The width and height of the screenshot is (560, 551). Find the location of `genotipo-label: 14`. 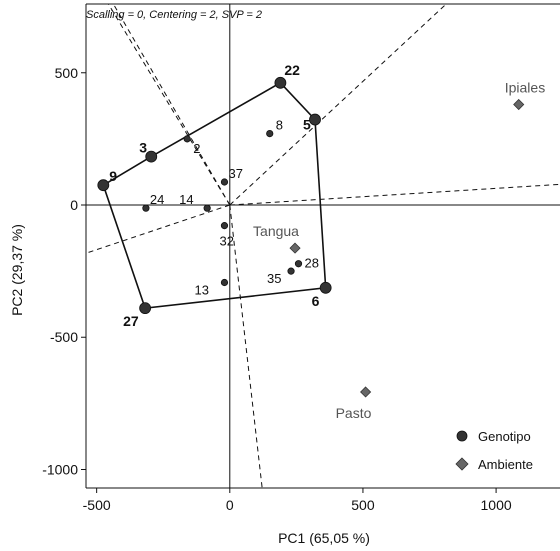

genotipo-label: 14 is located at coordinates (186, 199).